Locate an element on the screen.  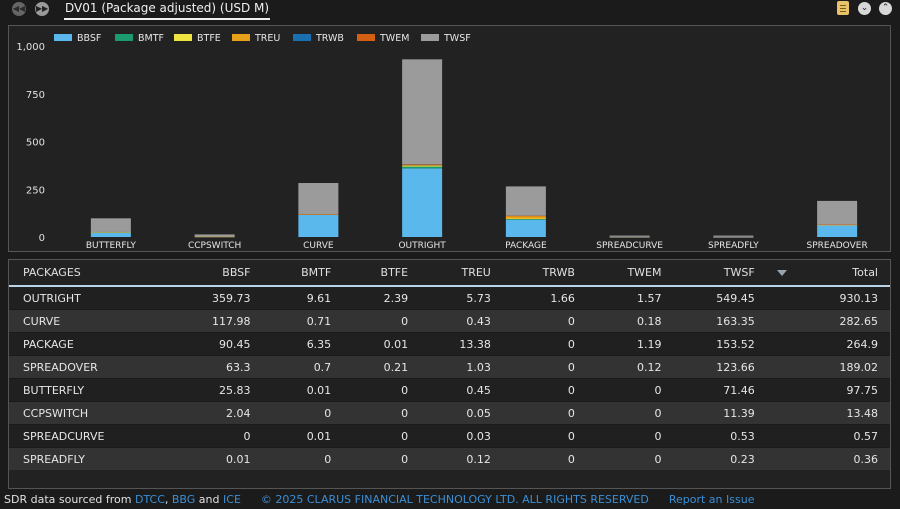
bar-baseline-stub is located at coordinates (733, 236).